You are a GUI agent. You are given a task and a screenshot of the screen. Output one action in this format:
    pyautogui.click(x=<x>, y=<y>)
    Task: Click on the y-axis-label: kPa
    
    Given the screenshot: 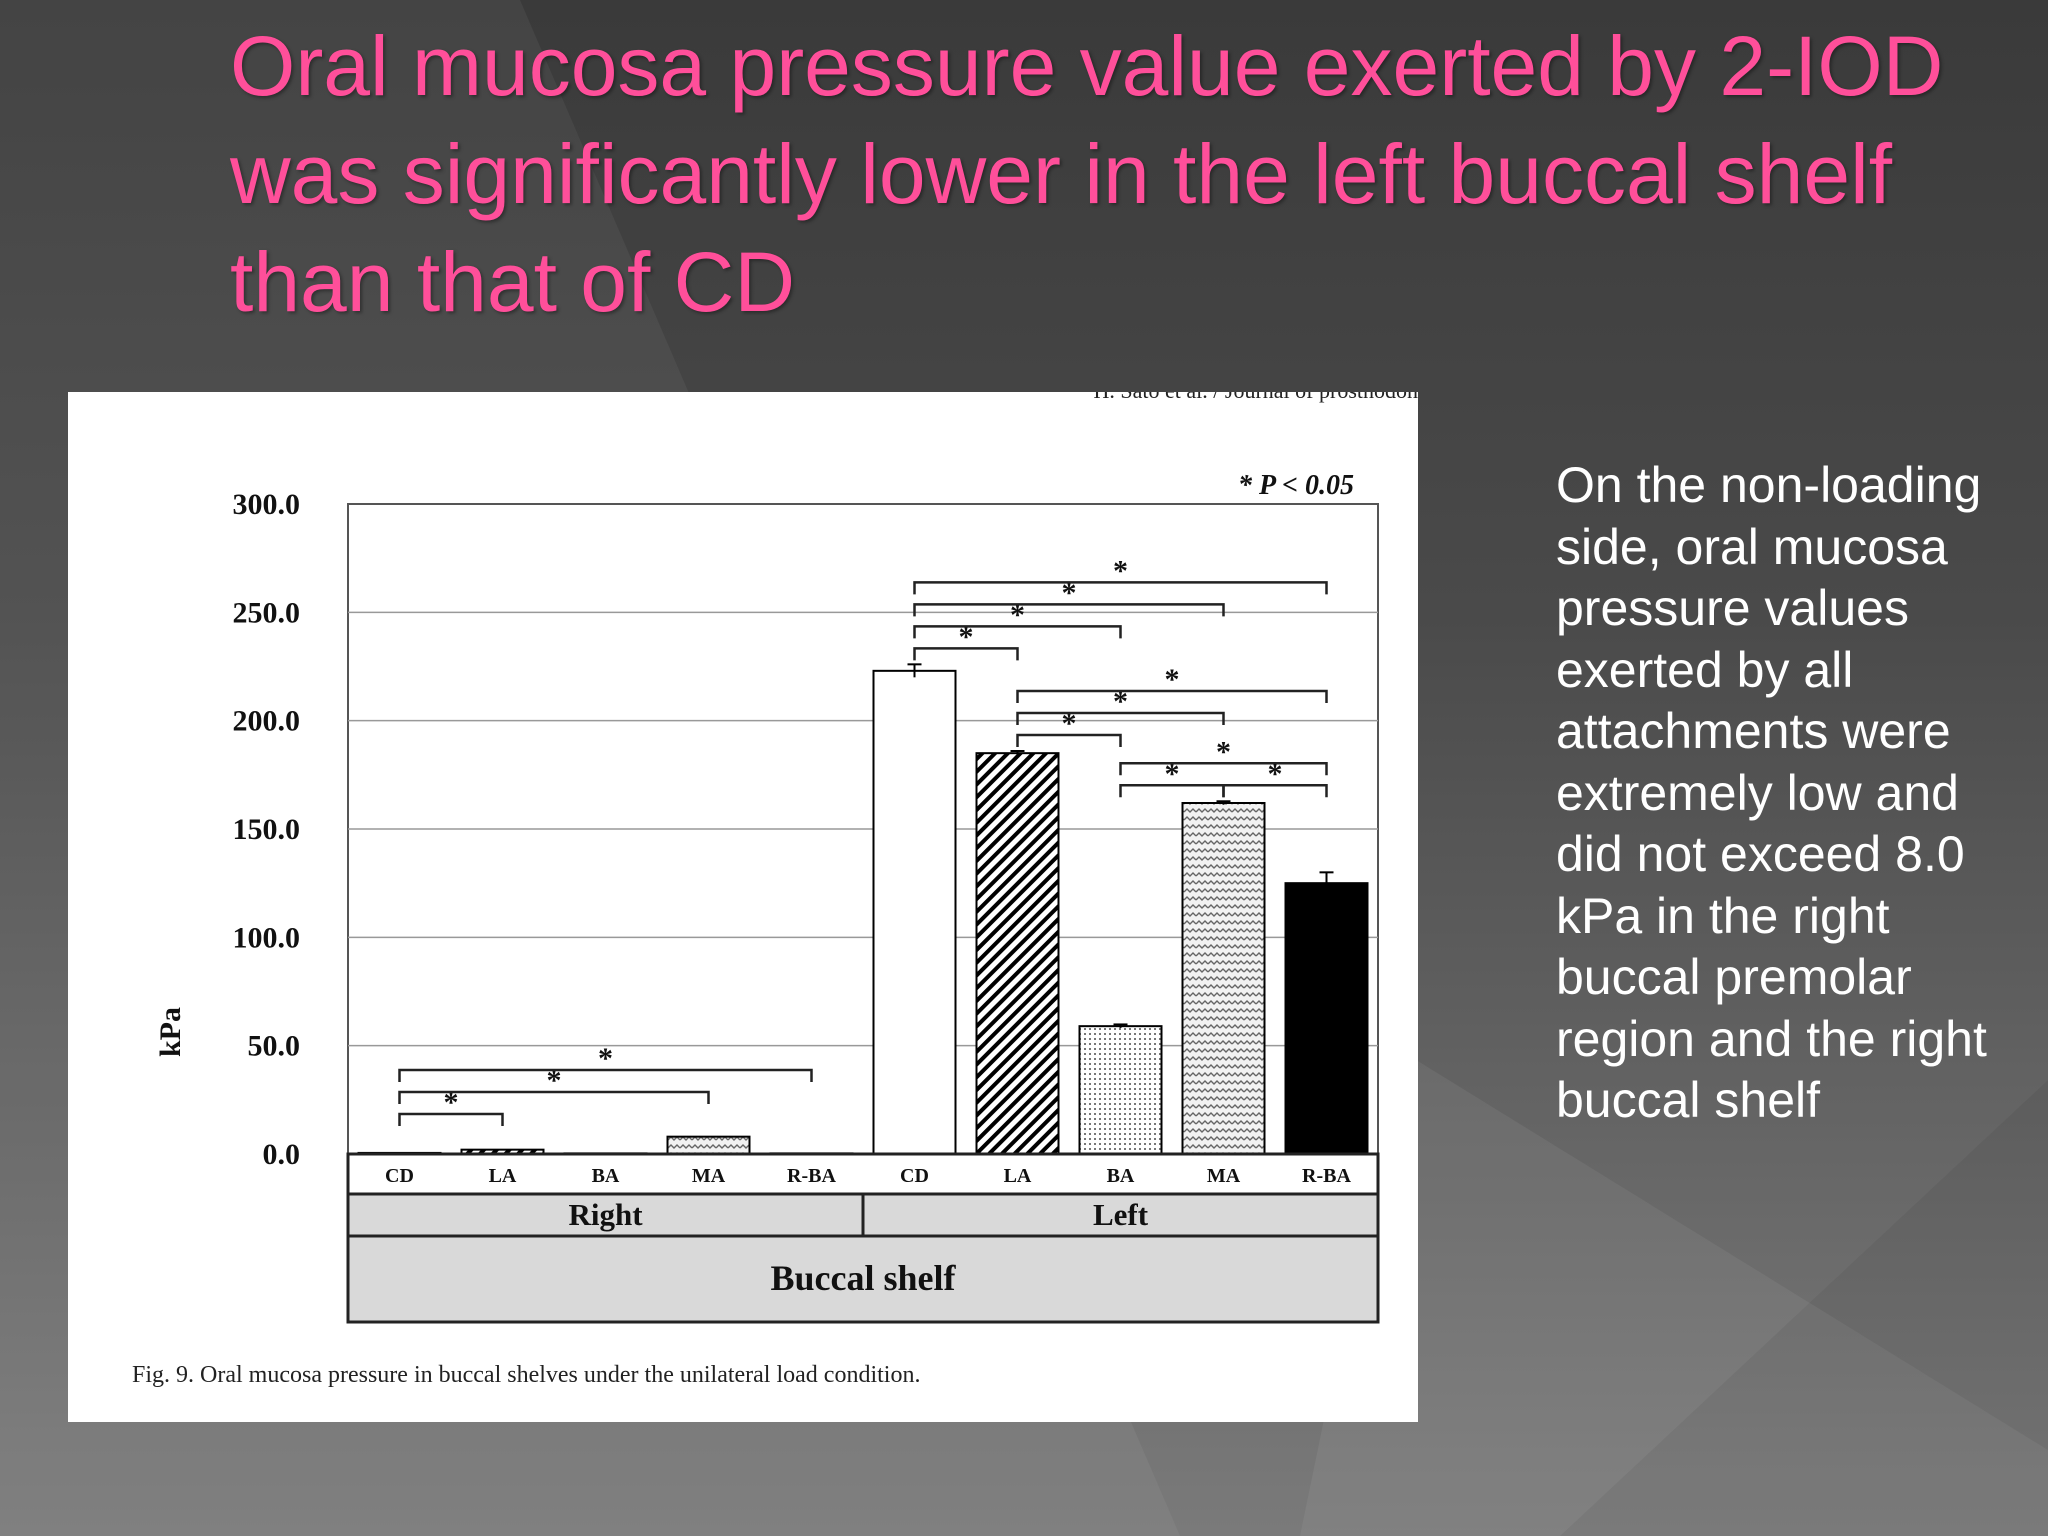 What is the action you would take?
    pyautogui.click(x=170, y=1032)
    